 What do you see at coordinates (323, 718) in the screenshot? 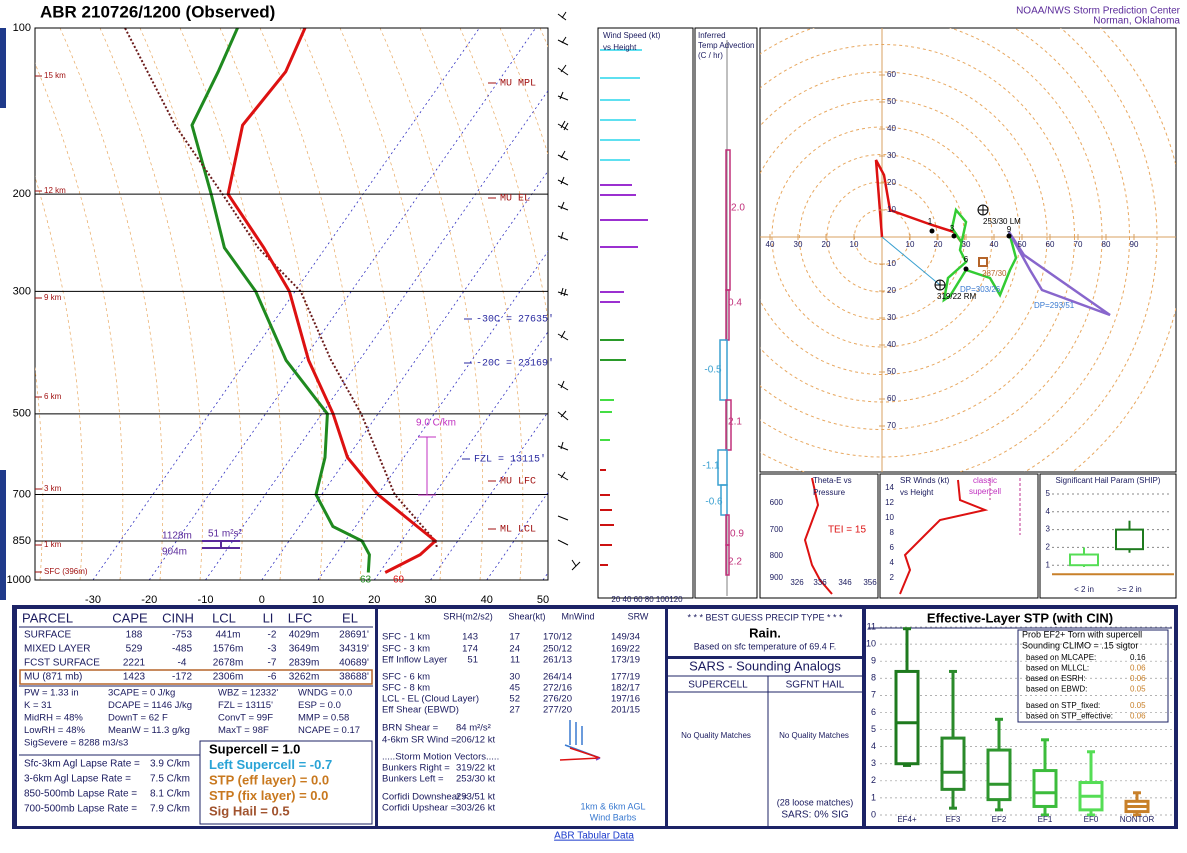
I see `index-cell: MMP = 0.58` at bounding box center [323, 718].